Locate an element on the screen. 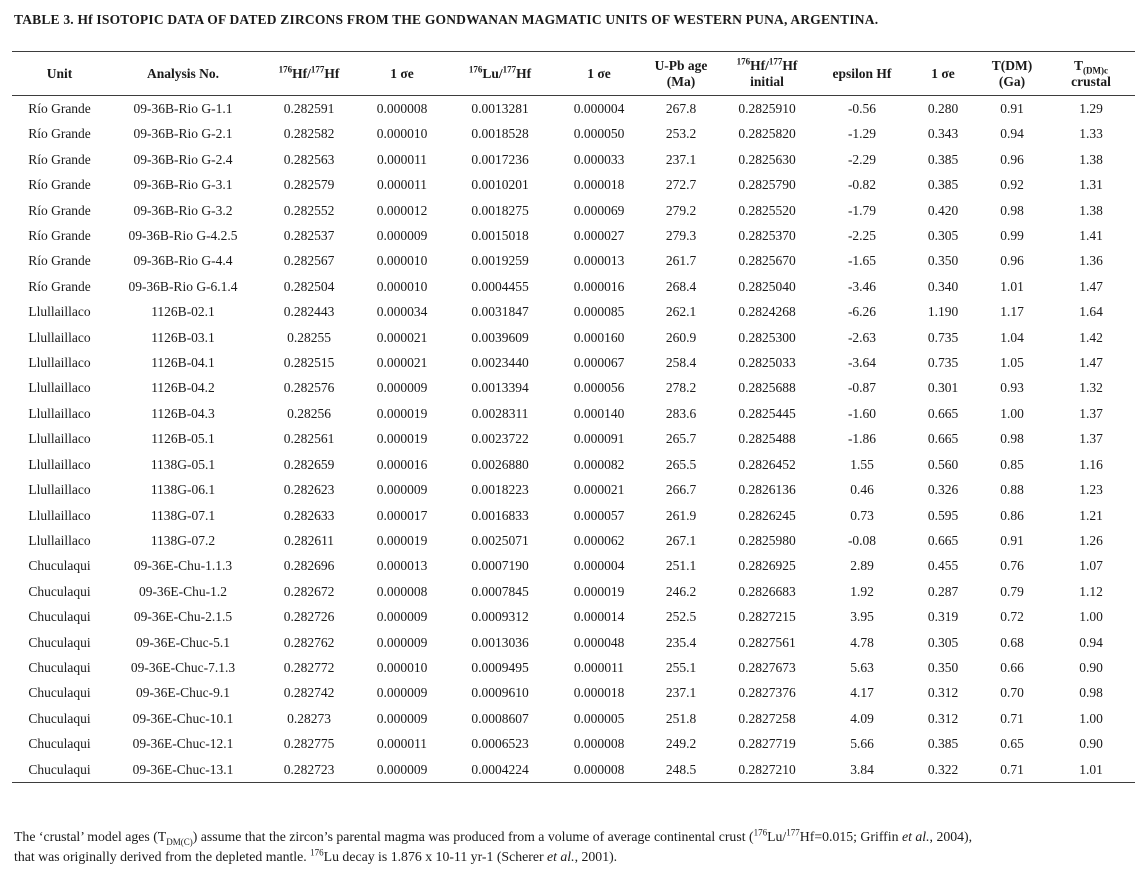  table-cell: 0.2825520 is located at coordinates (767, 210).